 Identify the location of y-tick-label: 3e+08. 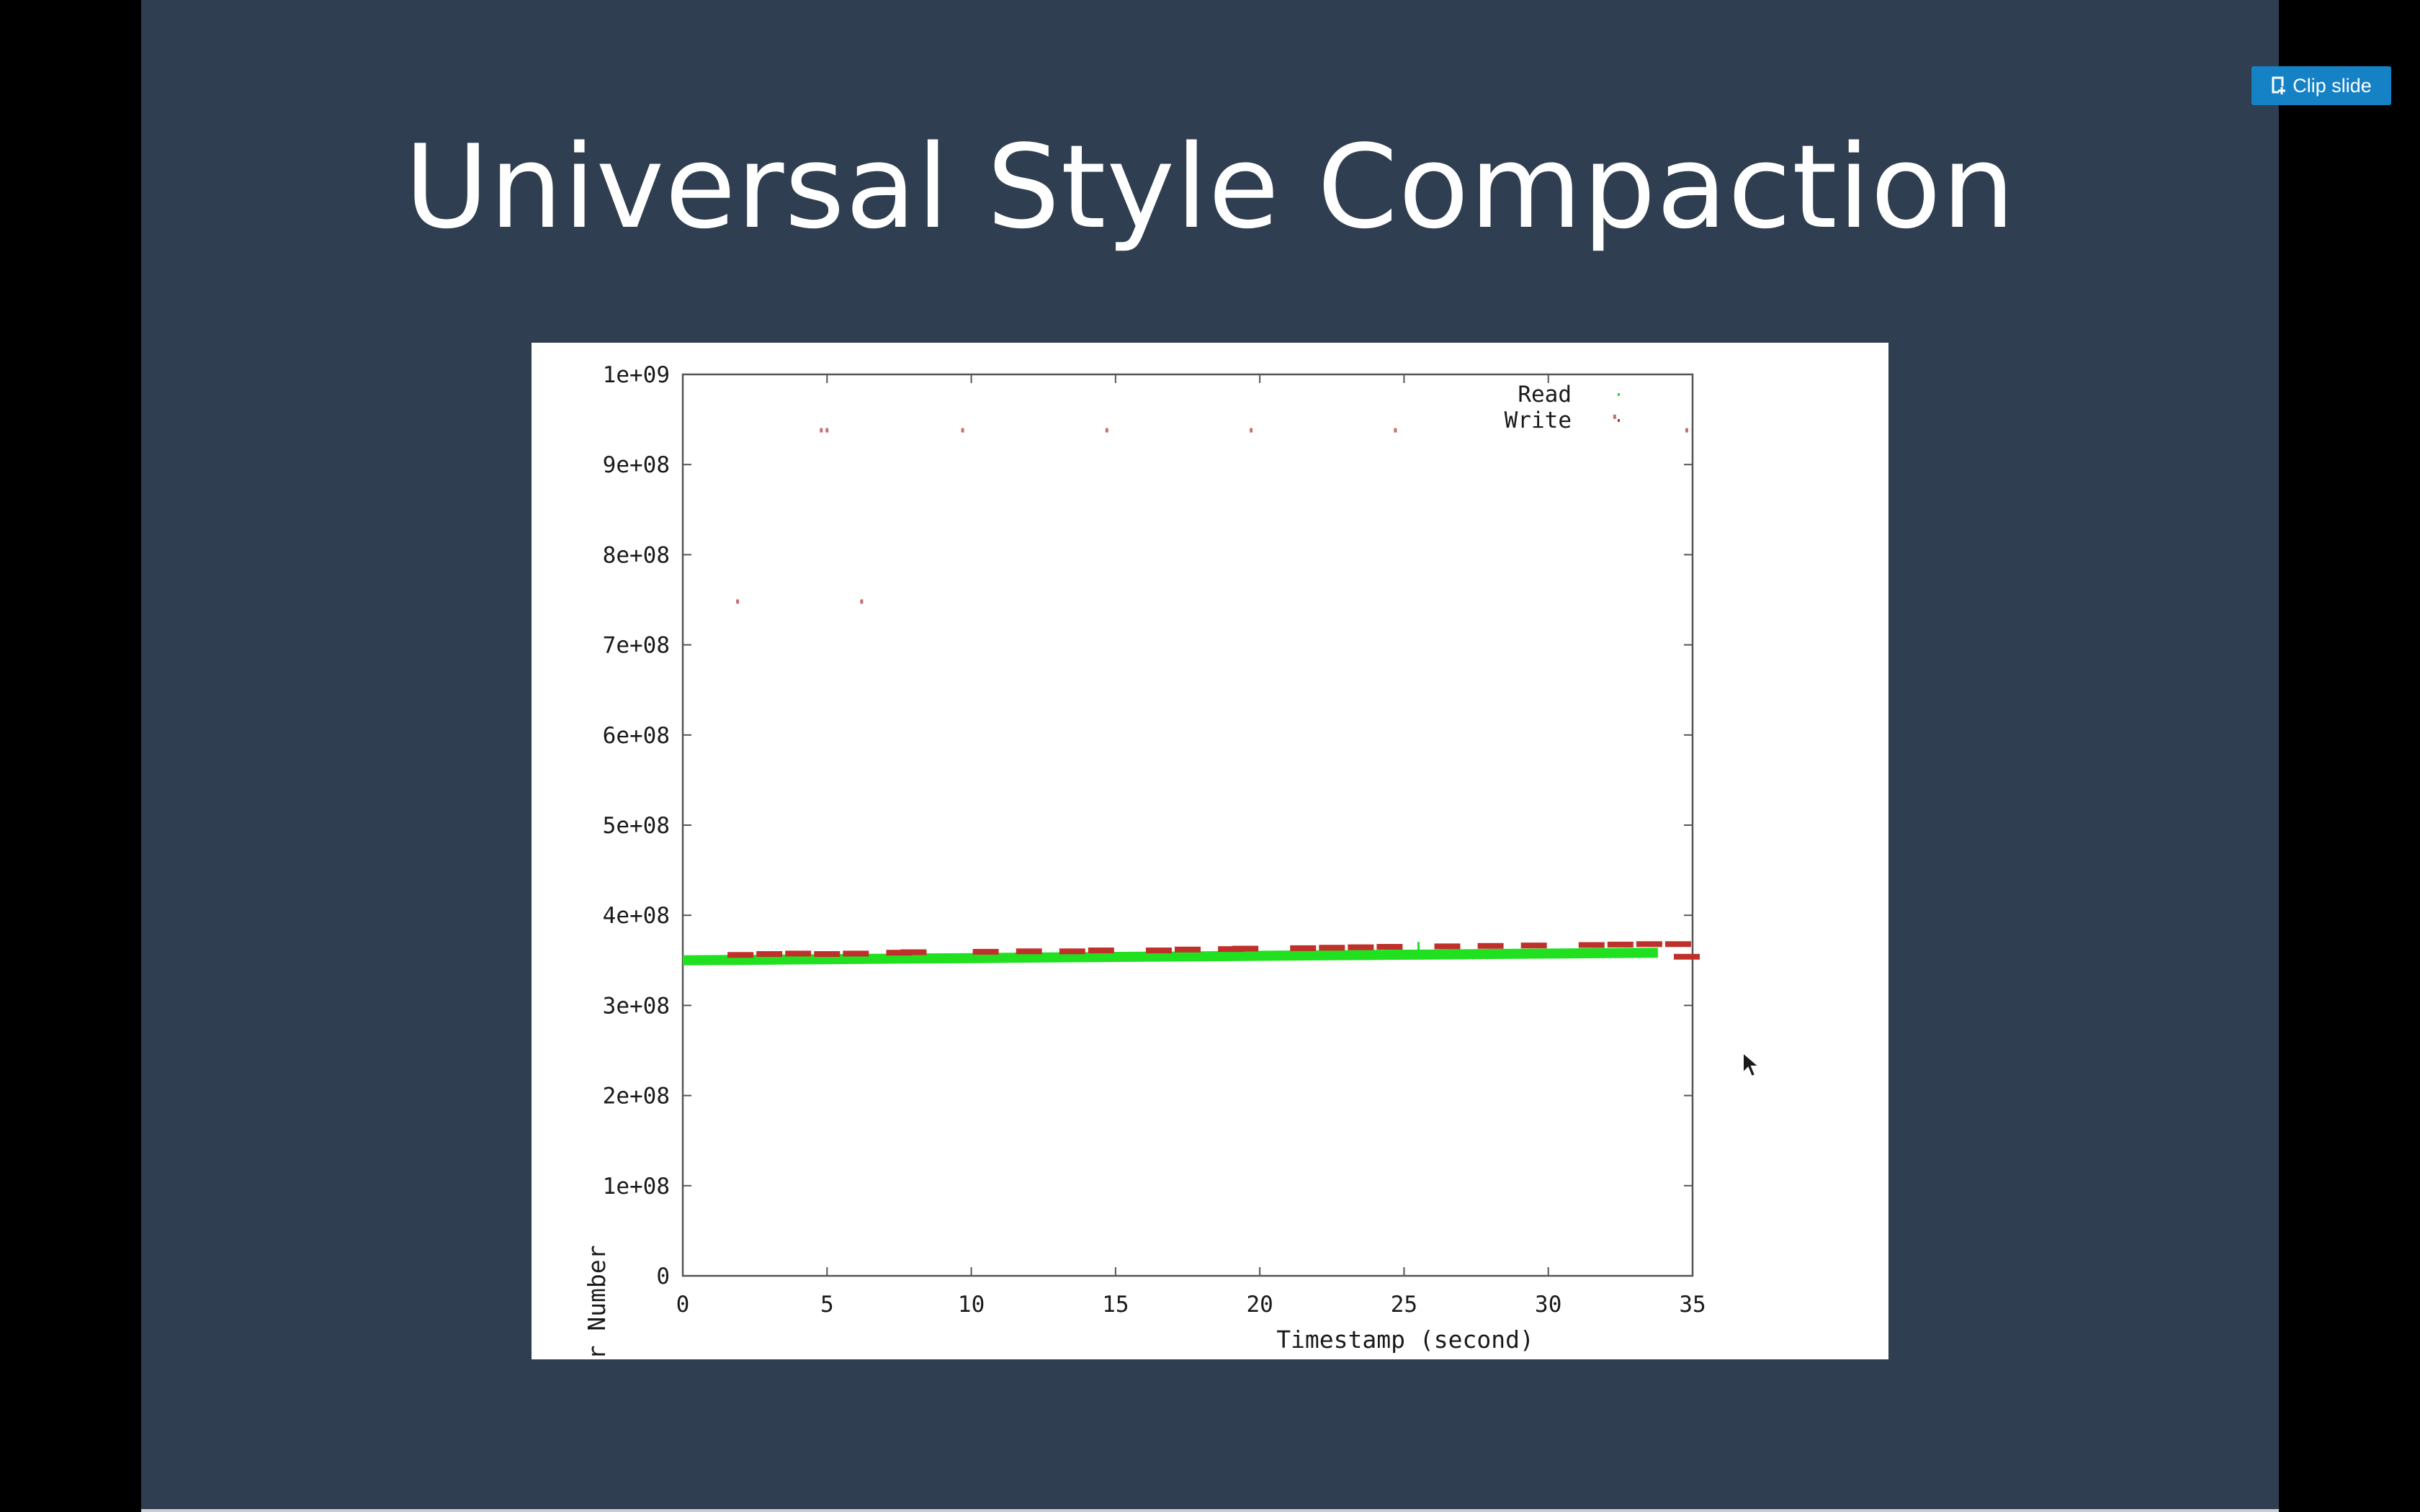
(636, 1006).